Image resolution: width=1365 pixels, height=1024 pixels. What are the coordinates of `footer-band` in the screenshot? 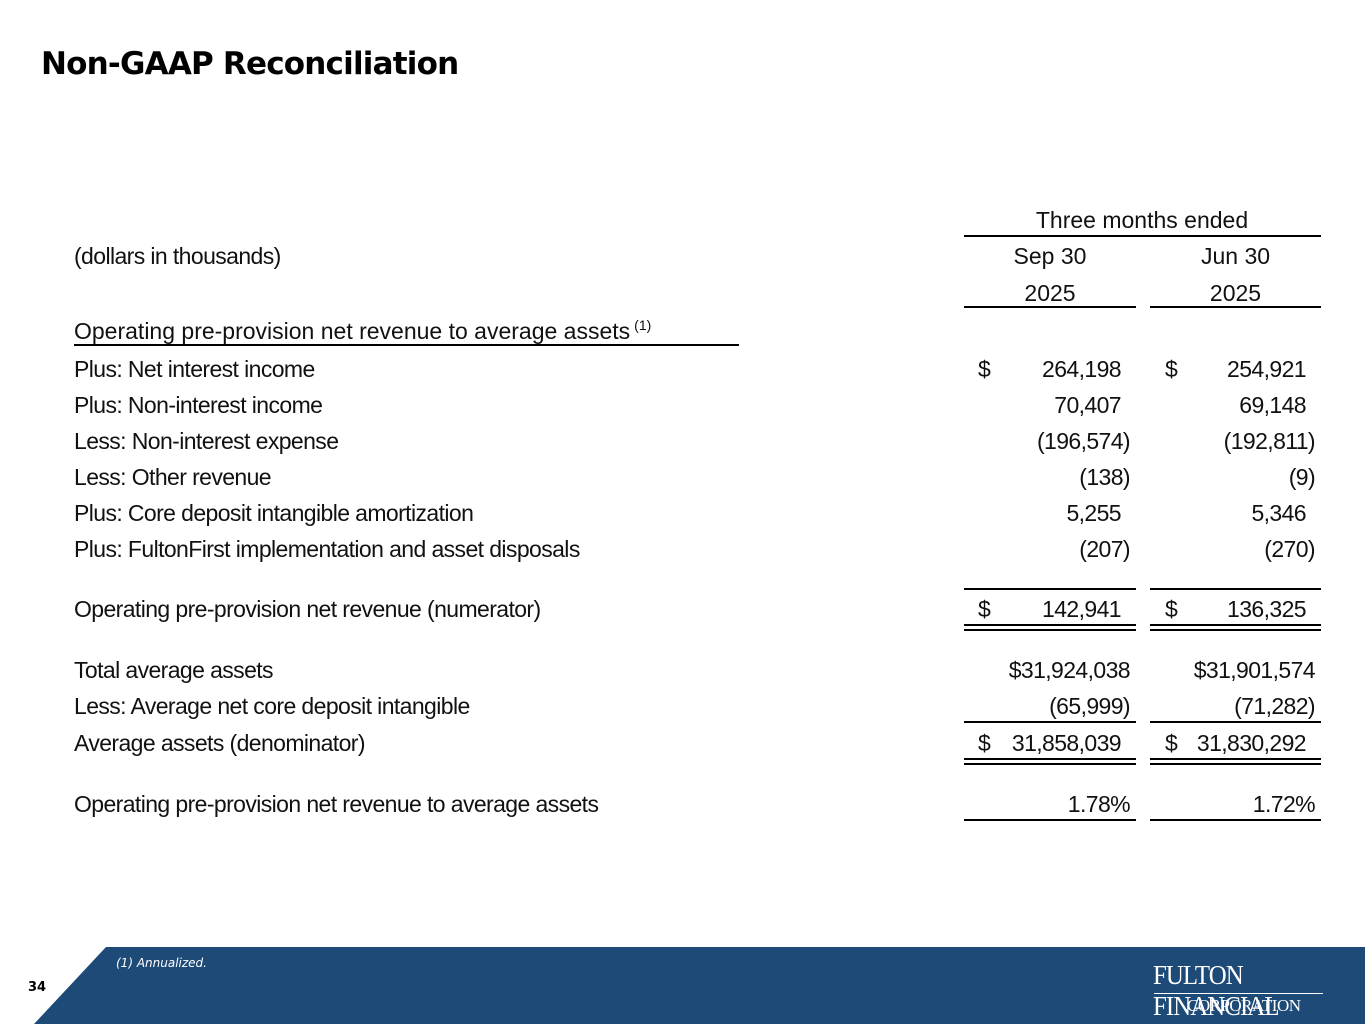 It's located at (682, 985).